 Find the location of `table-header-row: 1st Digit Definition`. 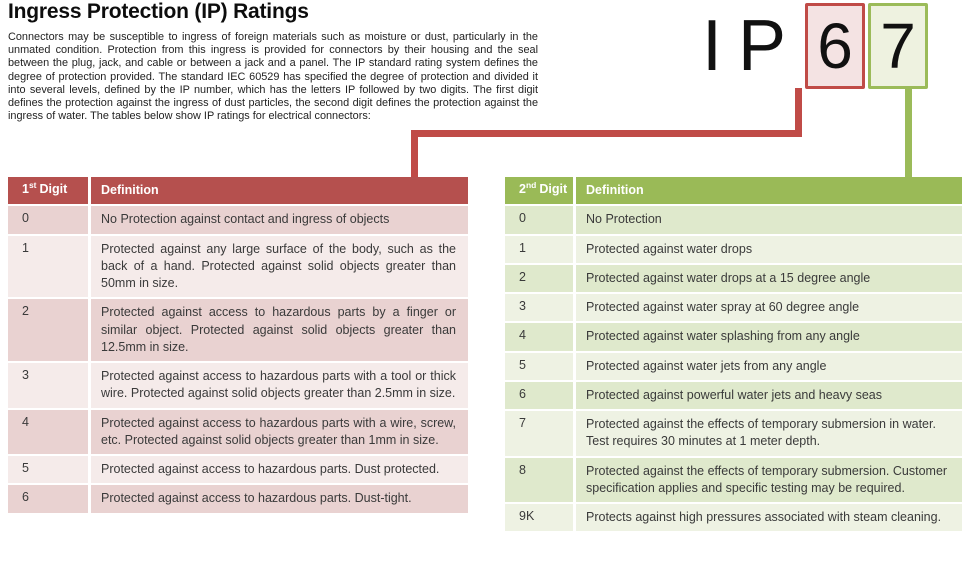

table-header-row: 1st Digit Definition is located at coordinates (238, 191).